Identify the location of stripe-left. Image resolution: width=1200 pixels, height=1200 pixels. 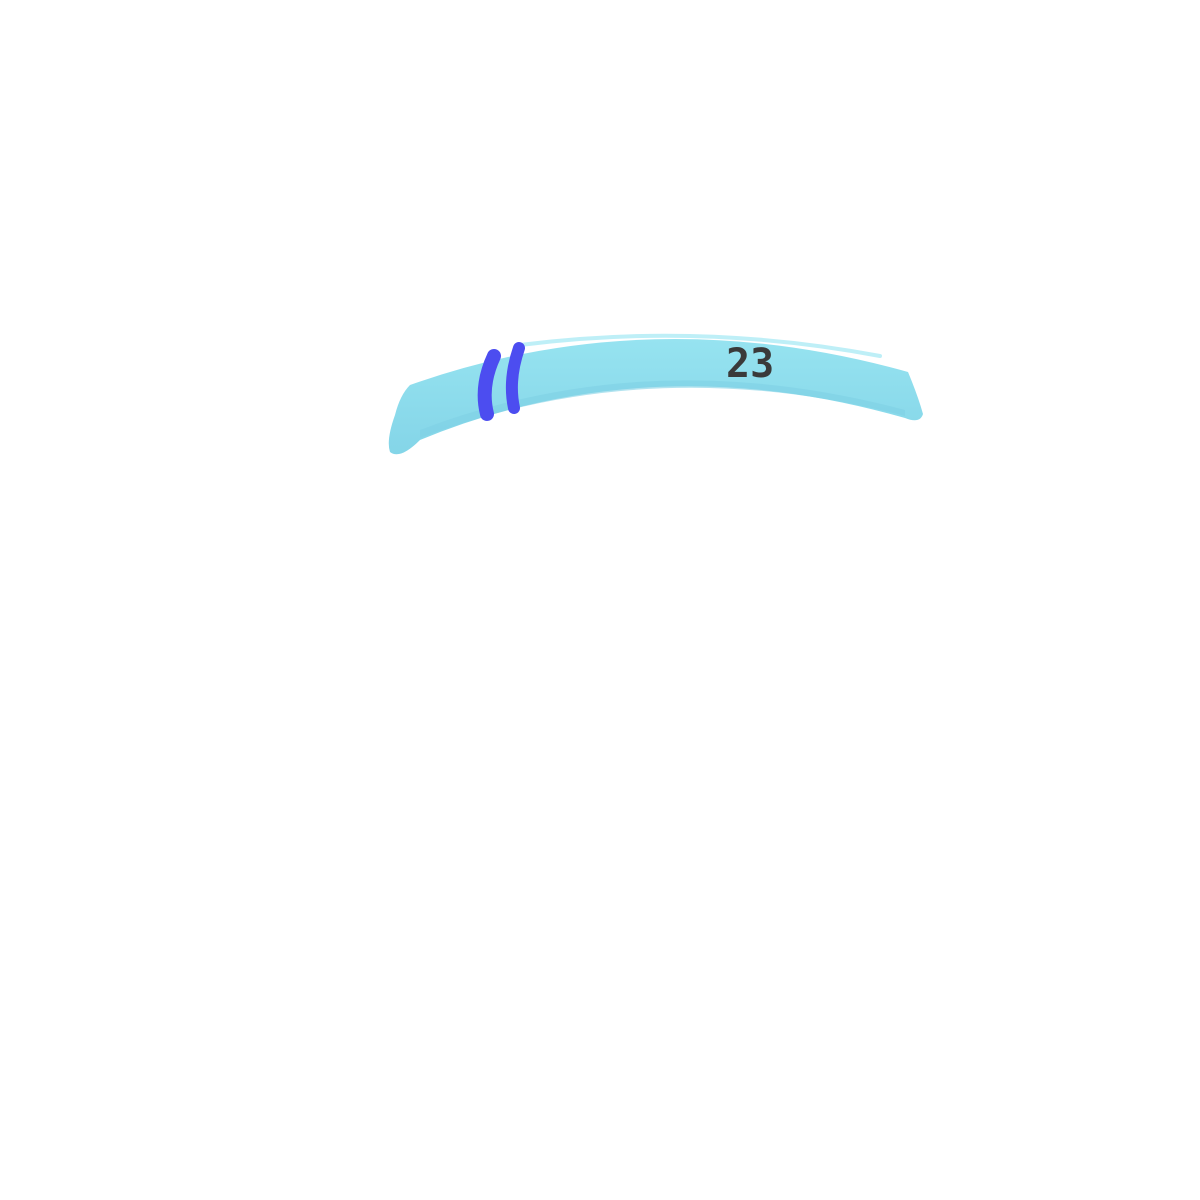
(489, 385).